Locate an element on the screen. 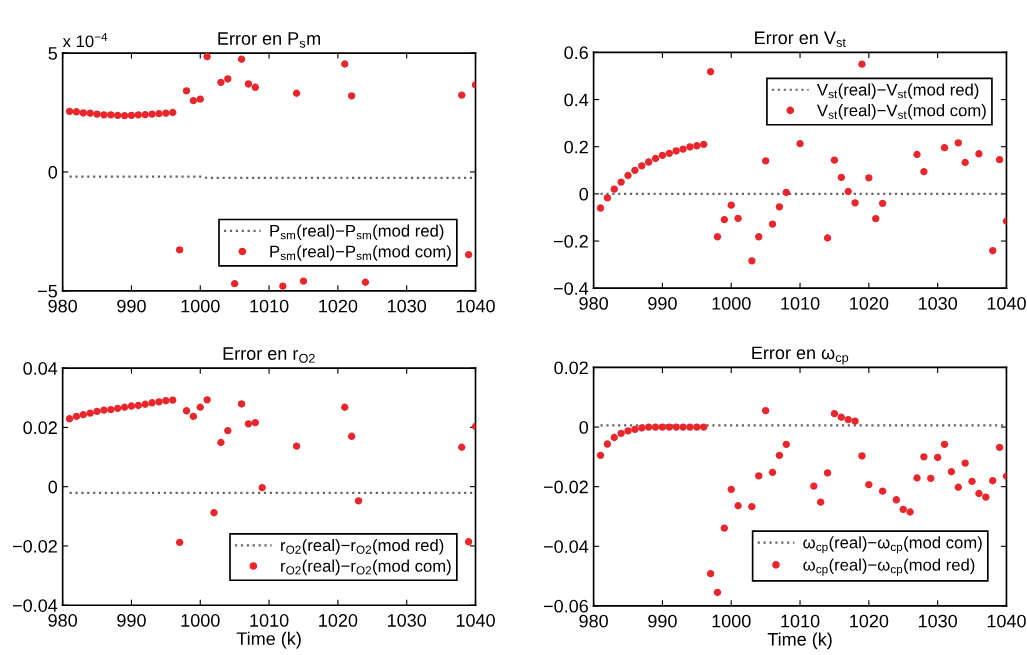 The width and height of the screenshot is (1027, 655). y-tick-label: 0.02 is located at coordinates (40, 428).